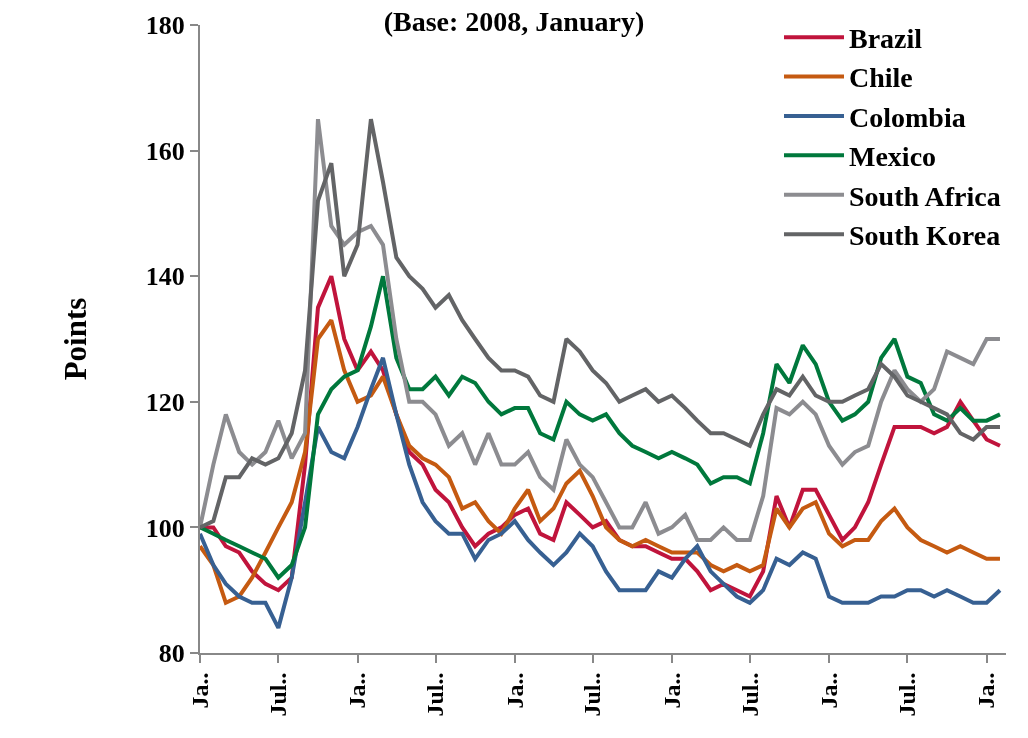 The height and width of the screenshot is (738, 1028). What do you see at coordinates (893, 157) in the screenshot?
I see `legend-label: Mexico` at bounding box center [893, 157].